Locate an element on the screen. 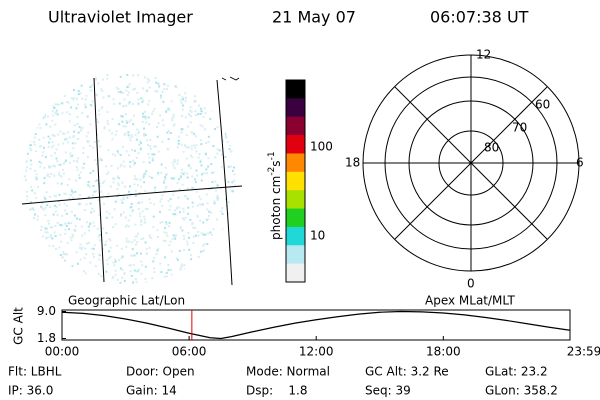 Image resolution: width=600 pixels, height=400 pixels. polar-label: 18 is located at coordinates (352, 163).